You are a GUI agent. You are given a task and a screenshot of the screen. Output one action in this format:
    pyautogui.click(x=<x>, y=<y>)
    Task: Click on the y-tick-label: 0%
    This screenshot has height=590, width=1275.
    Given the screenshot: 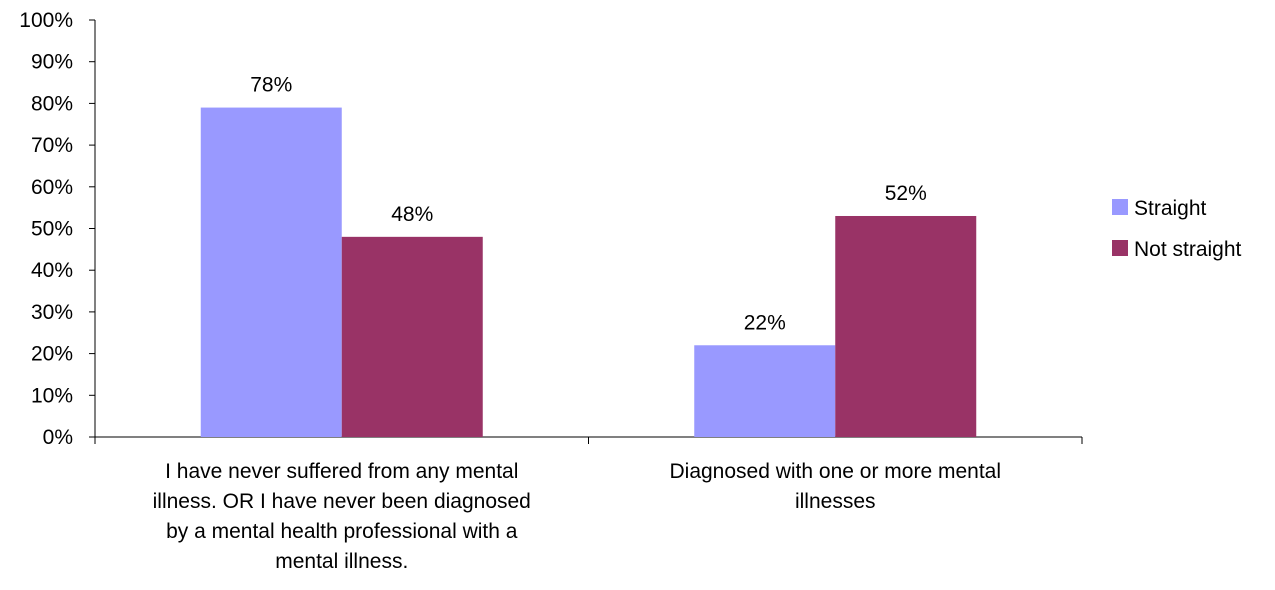 What is the action you would take?
    pyautogui.click(x=58, y=437)
    